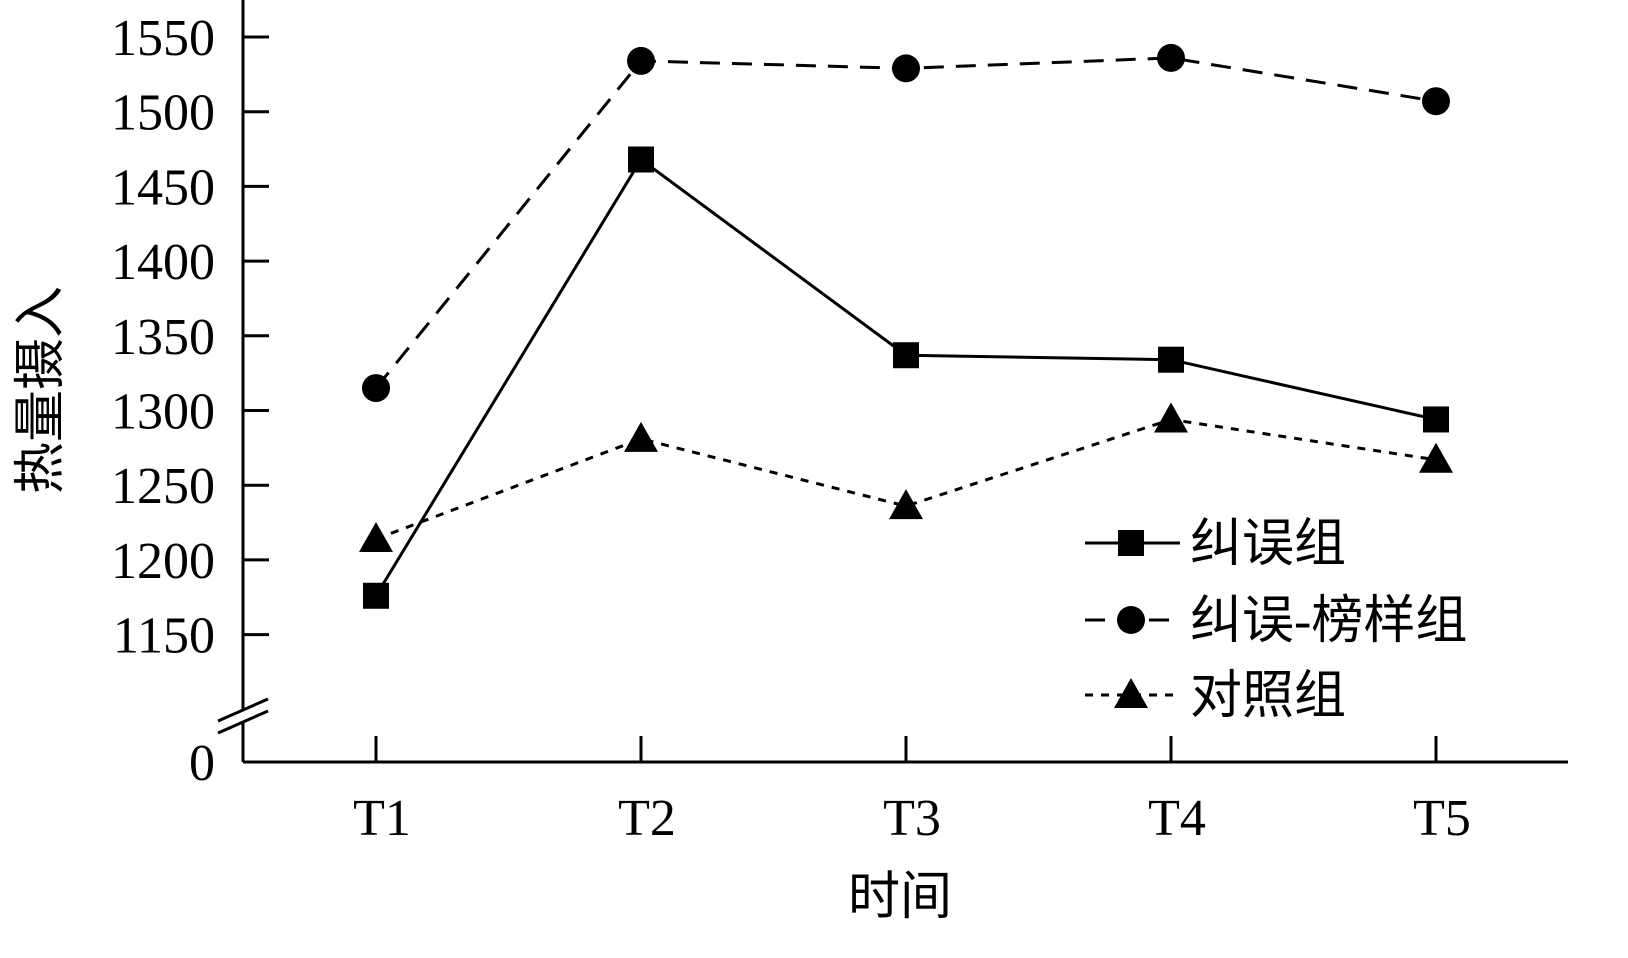 The image size is (1628, 958). Describe the element at coordinates (202, 763) in the screenshot. I see `y-tick-label: 0` at that location.